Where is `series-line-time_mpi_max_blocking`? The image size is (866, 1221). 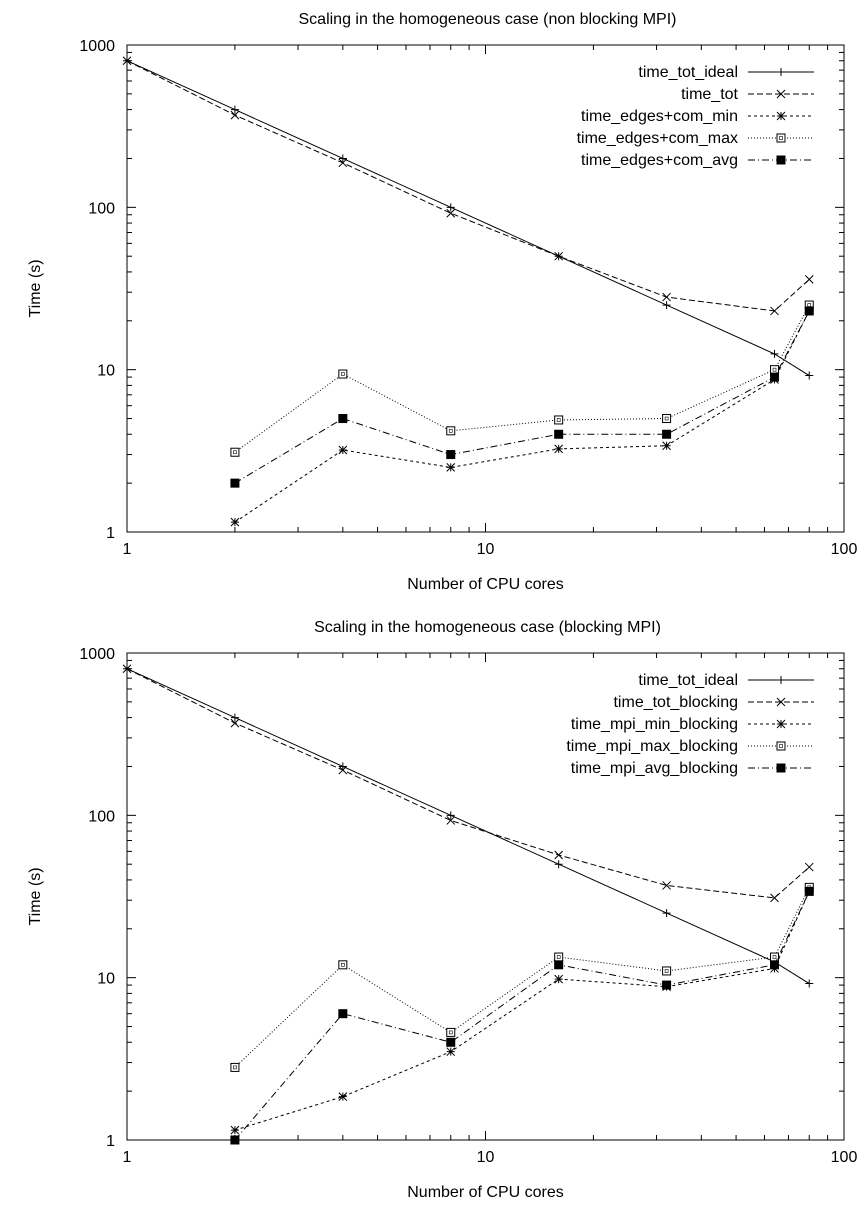 series-line-time_mpi_max_blocking is located at coordinates (522, 977).